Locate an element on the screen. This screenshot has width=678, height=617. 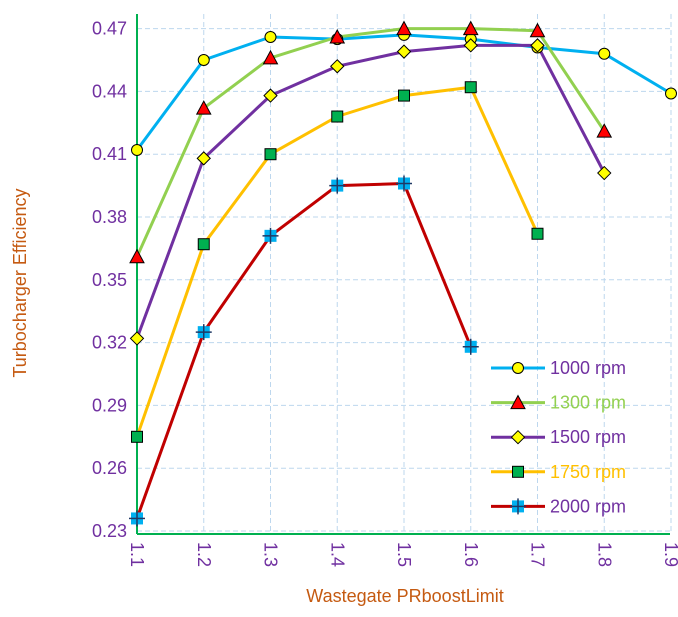
x-tick-label: 1.5 is located at coordinates (404, 554).